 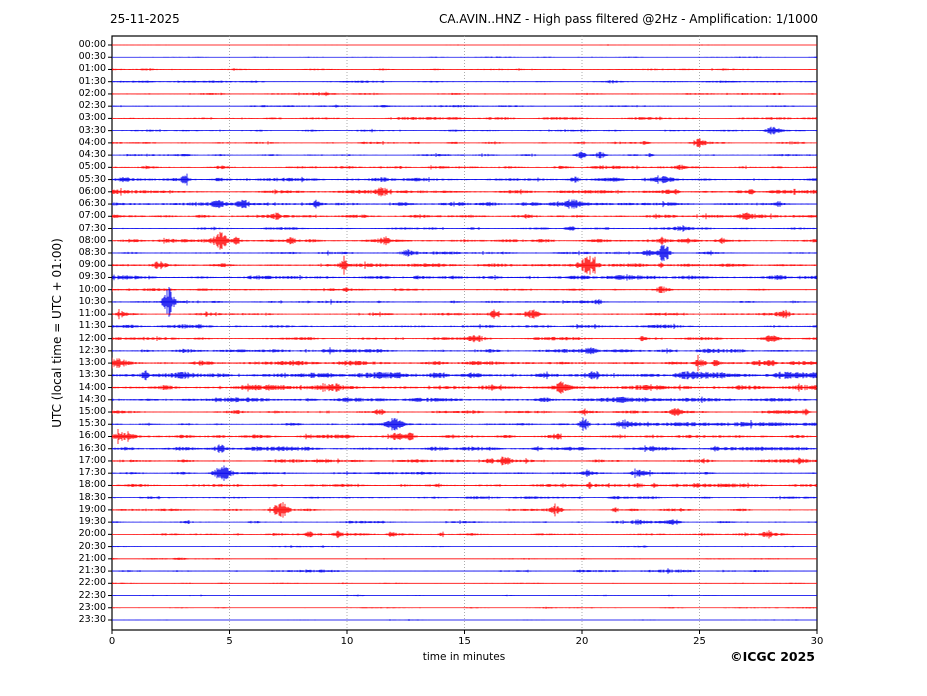 What do you see at coordinates (92, 277) in the screenshot?
I see `row-time-label: 09:30` at bounding box center [92, 277].